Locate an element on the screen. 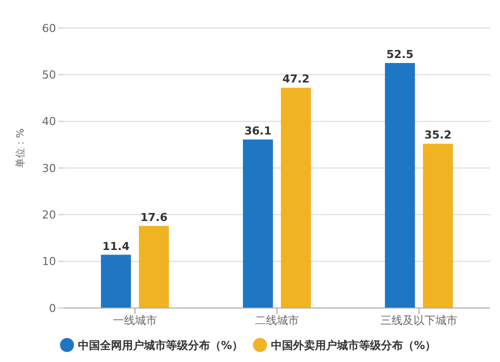 Image resolution: width=500 pixels, height=362 pixels. data-label: 52.5 is located at coordinates (400, 54).